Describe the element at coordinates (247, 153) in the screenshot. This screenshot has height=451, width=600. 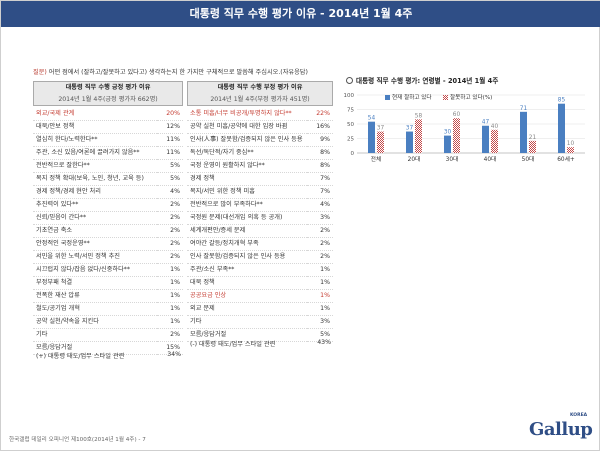
I see `negative-reason-label: 독선/독단적/자기 중심**` at that location.